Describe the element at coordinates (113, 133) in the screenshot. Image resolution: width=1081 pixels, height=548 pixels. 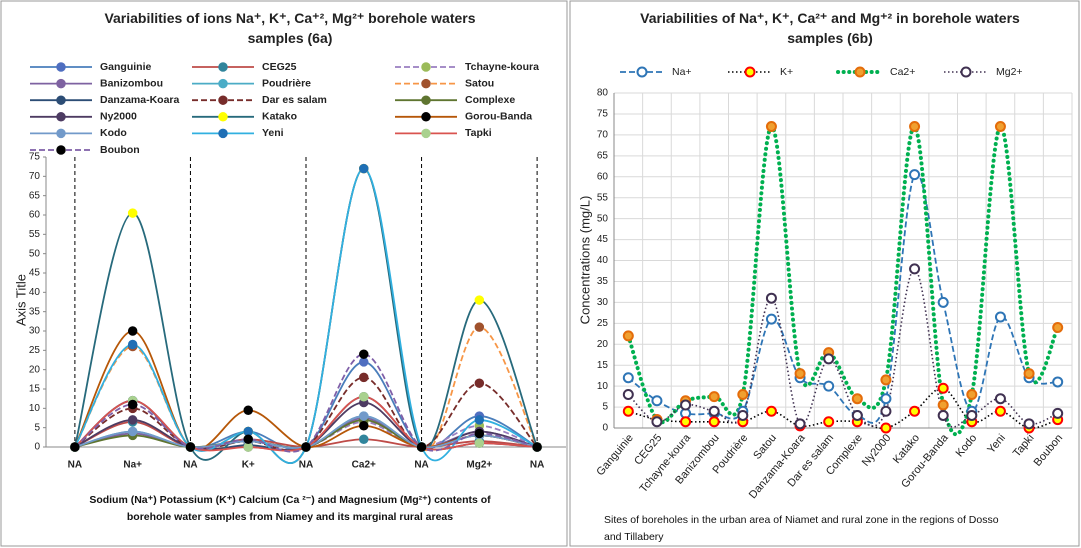
I see `legend-label: Kodo` at that location.